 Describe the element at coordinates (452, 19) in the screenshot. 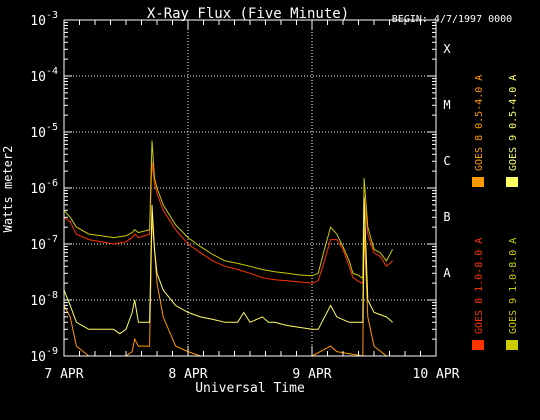

I see `begin-date-label: BEGIN: 4/7/1997 0000` at that location.